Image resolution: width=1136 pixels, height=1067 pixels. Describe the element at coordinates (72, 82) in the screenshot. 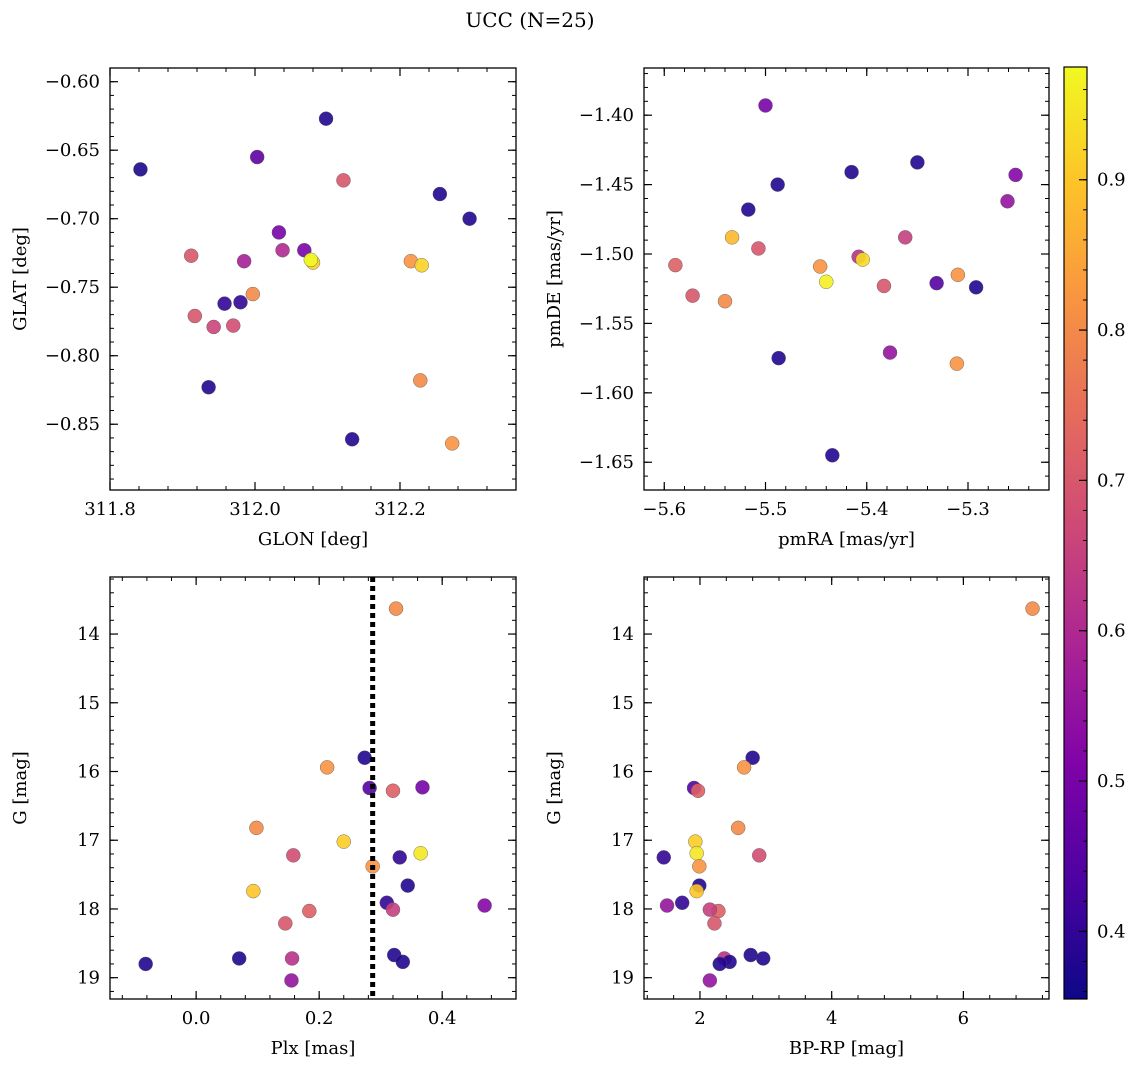

I see `y-tick-label: −0.60` at that location.